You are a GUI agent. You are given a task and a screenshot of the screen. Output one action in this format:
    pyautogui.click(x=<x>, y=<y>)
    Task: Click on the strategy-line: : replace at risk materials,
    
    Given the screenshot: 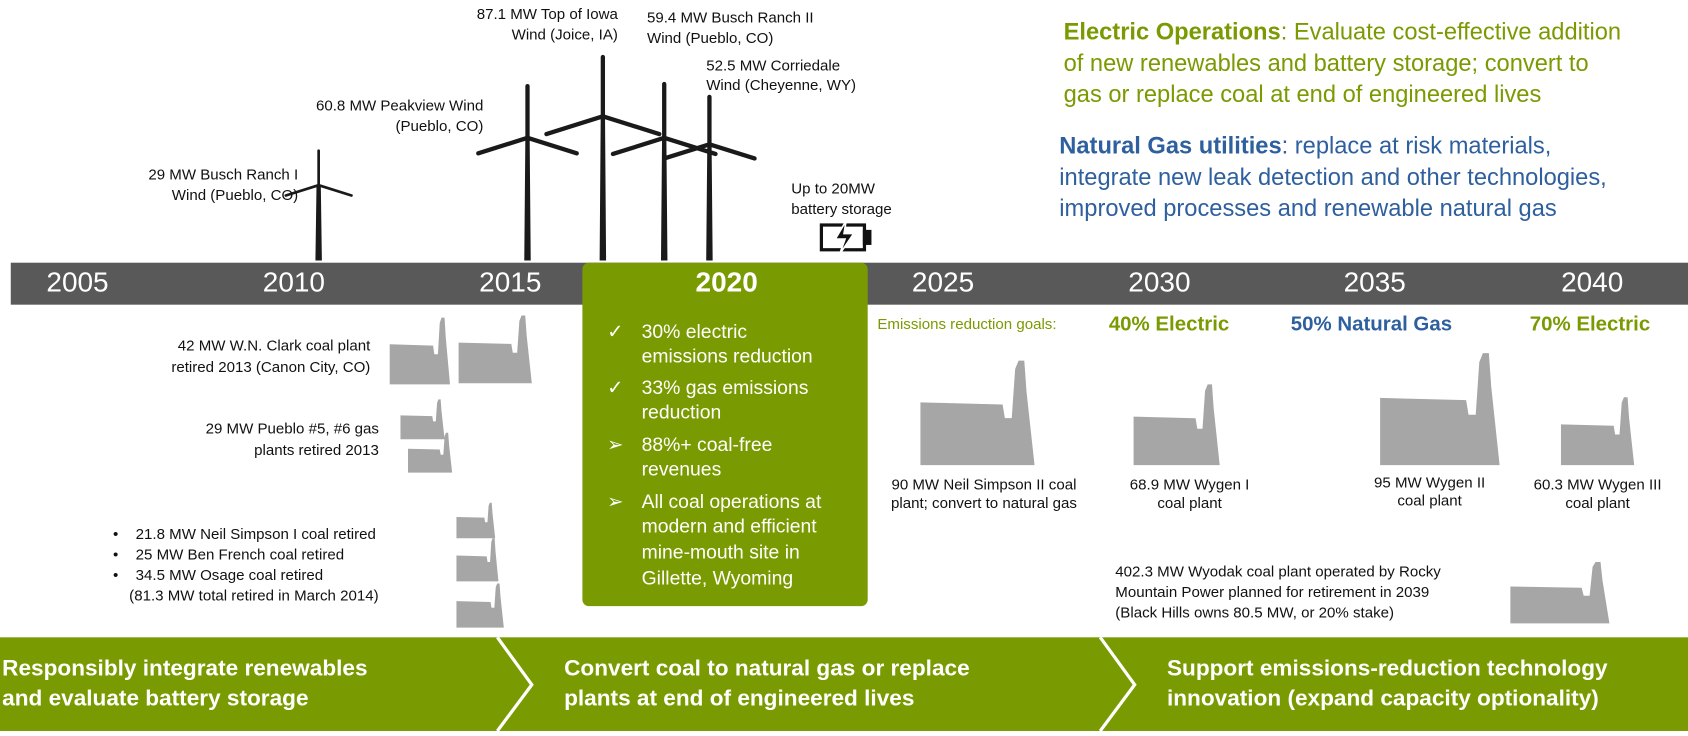 What is the action you would take?
    pyautogui.click(x=1417, y=147)
    